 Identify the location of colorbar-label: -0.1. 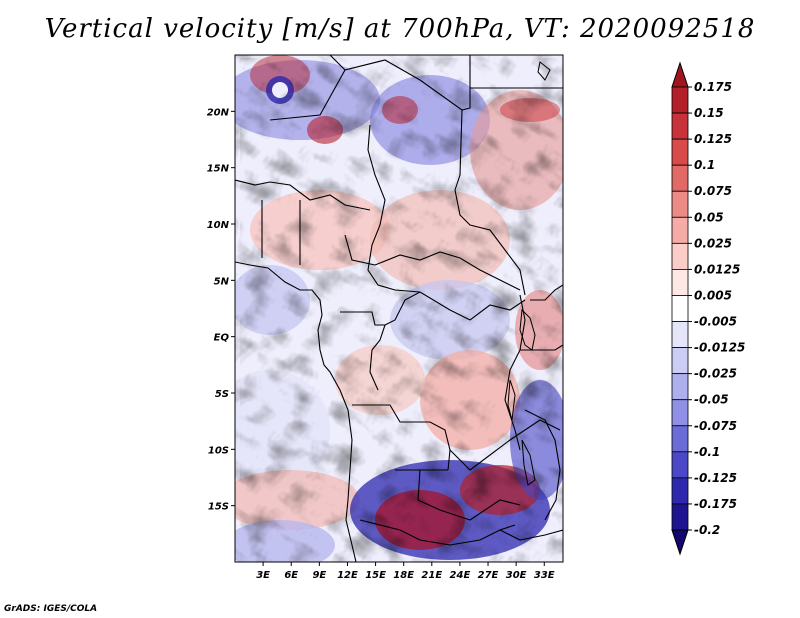
(707, 452).